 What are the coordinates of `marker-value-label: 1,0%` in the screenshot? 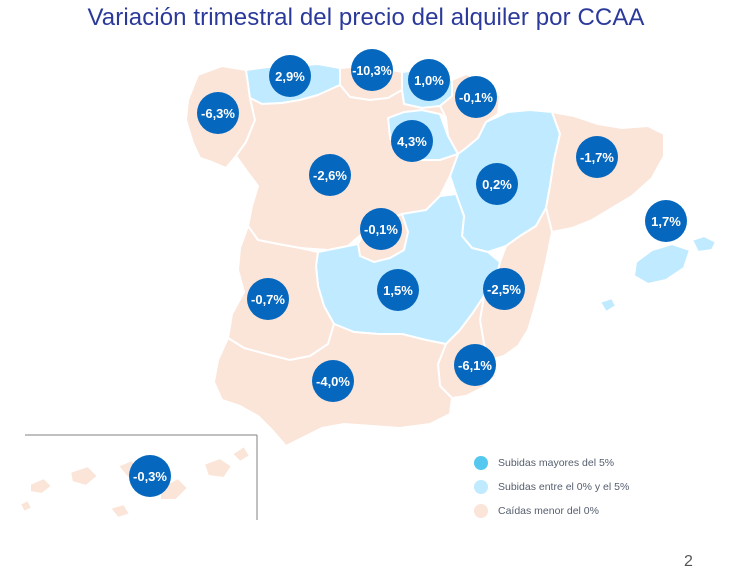 It's located at (429, 80).